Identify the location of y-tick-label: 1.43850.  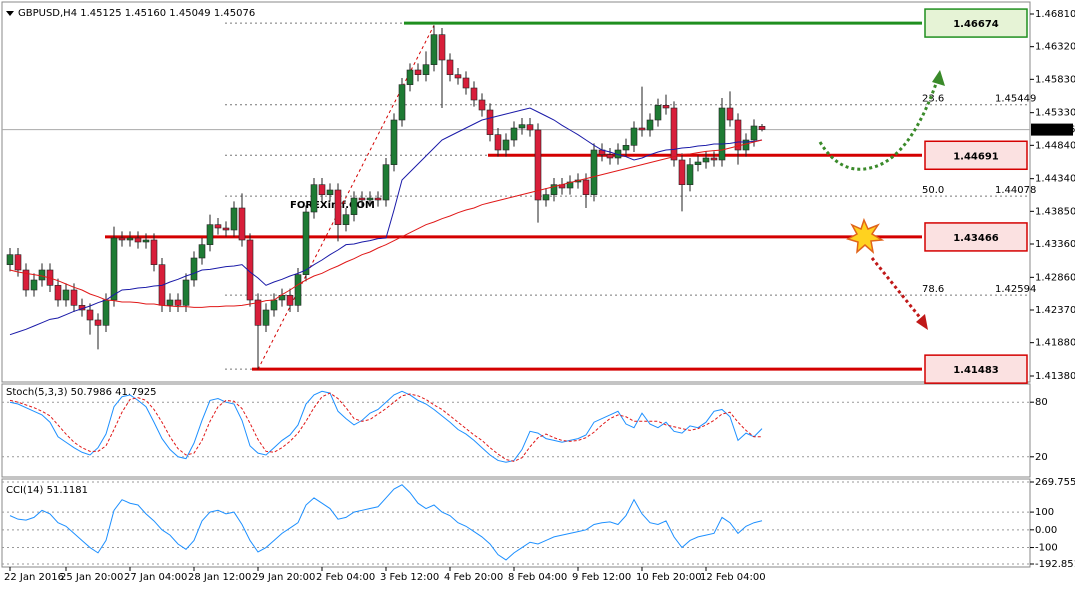
(1055, 211).